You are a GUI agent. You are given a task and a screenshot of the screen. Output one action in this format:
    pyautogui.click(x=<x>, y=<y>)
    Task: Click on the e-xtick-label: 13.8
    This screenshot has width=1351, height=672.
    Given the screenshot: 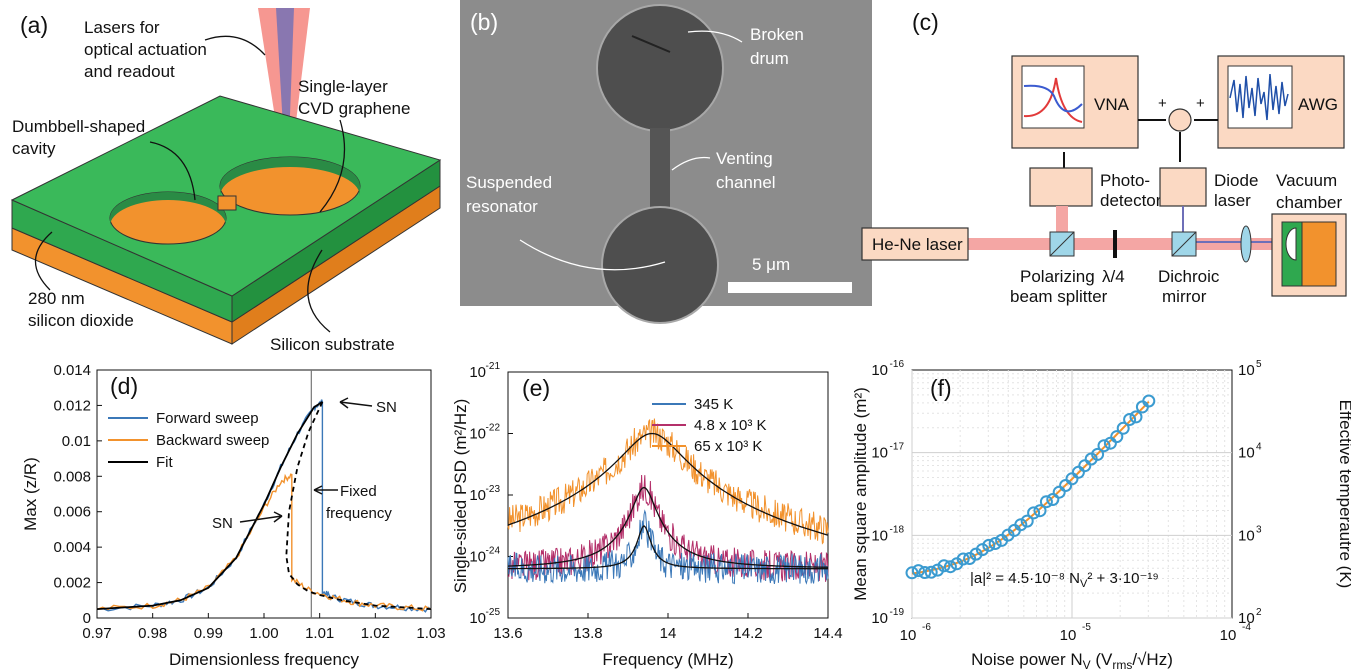 What is the action you would take?
    pyautogui.click(x=587, y=633)
    